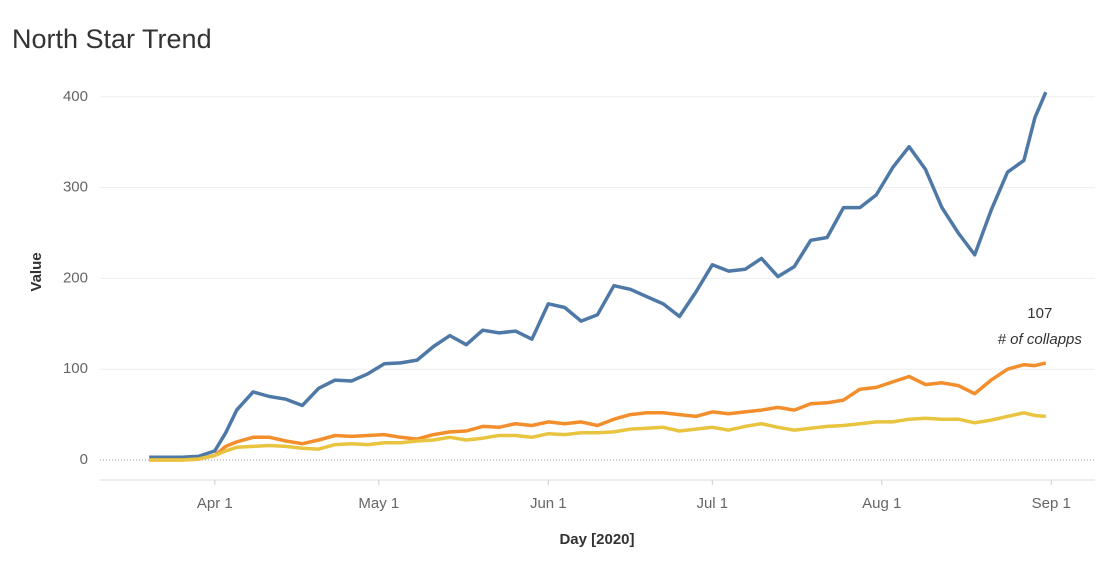  I want to click on x-tick-label: Apr 1, so click(215, 503).